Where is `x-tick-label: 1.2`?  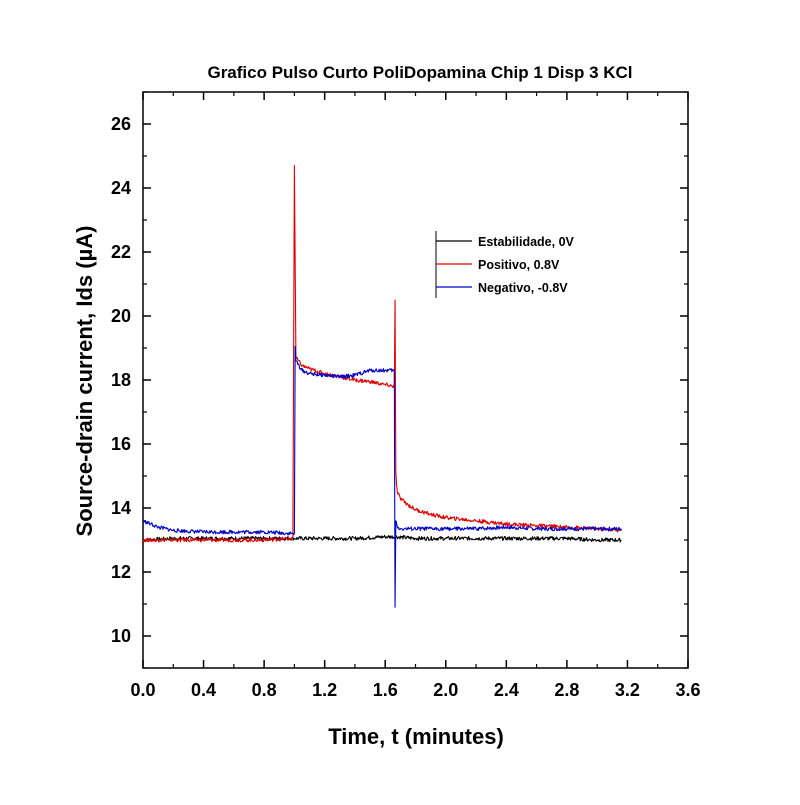
x-tick-label: 1.2 is located at coordinates (324, 690).